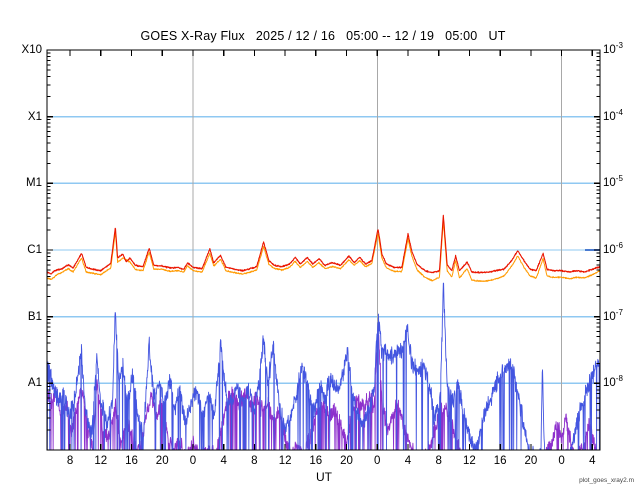 This screenshot has height=500, width=640. I want to click on xray-long-primary-trace, so click(323, 244).